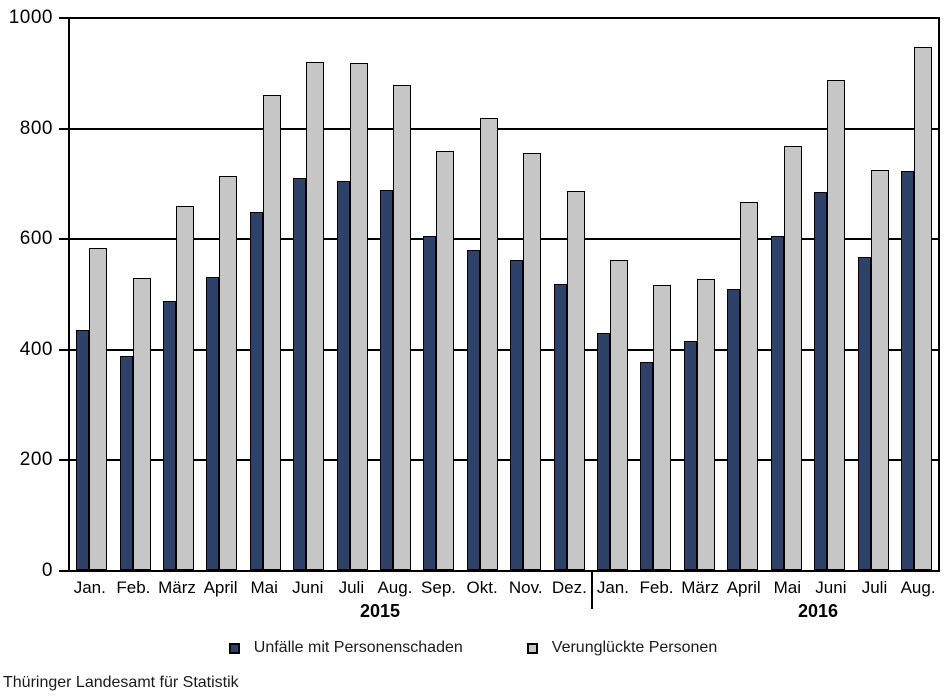 The height and width of the screenshot is (696, 946). I want to click on legend-item-verungglueckte: Verunglückte Personen, so click(622, 648).